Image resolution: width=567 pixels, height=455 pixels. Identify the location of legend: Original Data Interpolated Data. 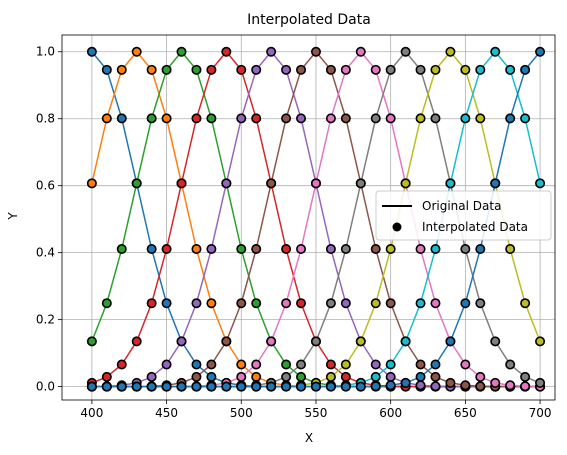
(463, 215).